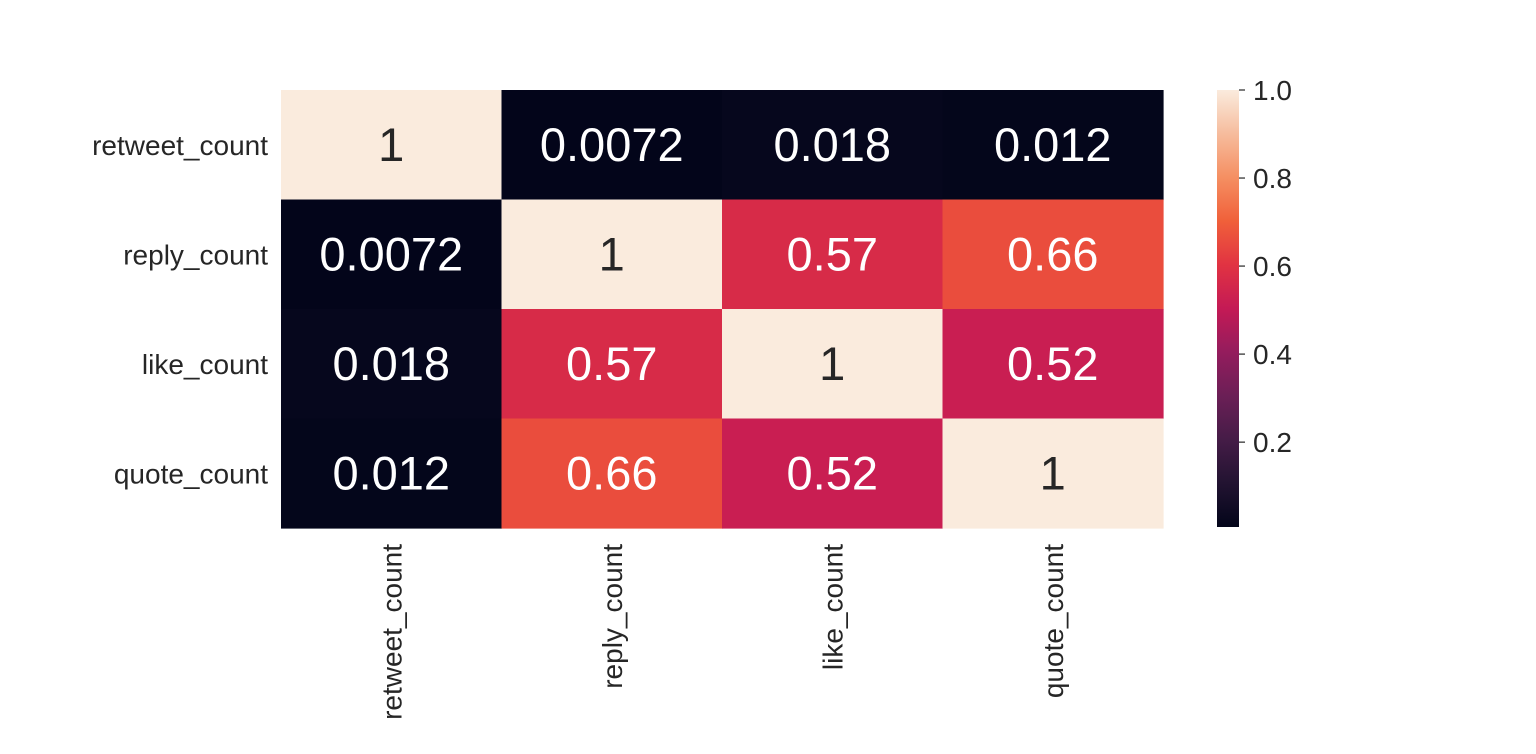 The height and width of the screenshot is (754, 1536). I want to click on colorbar-tick-label: 0.8, so click(1272, 178).